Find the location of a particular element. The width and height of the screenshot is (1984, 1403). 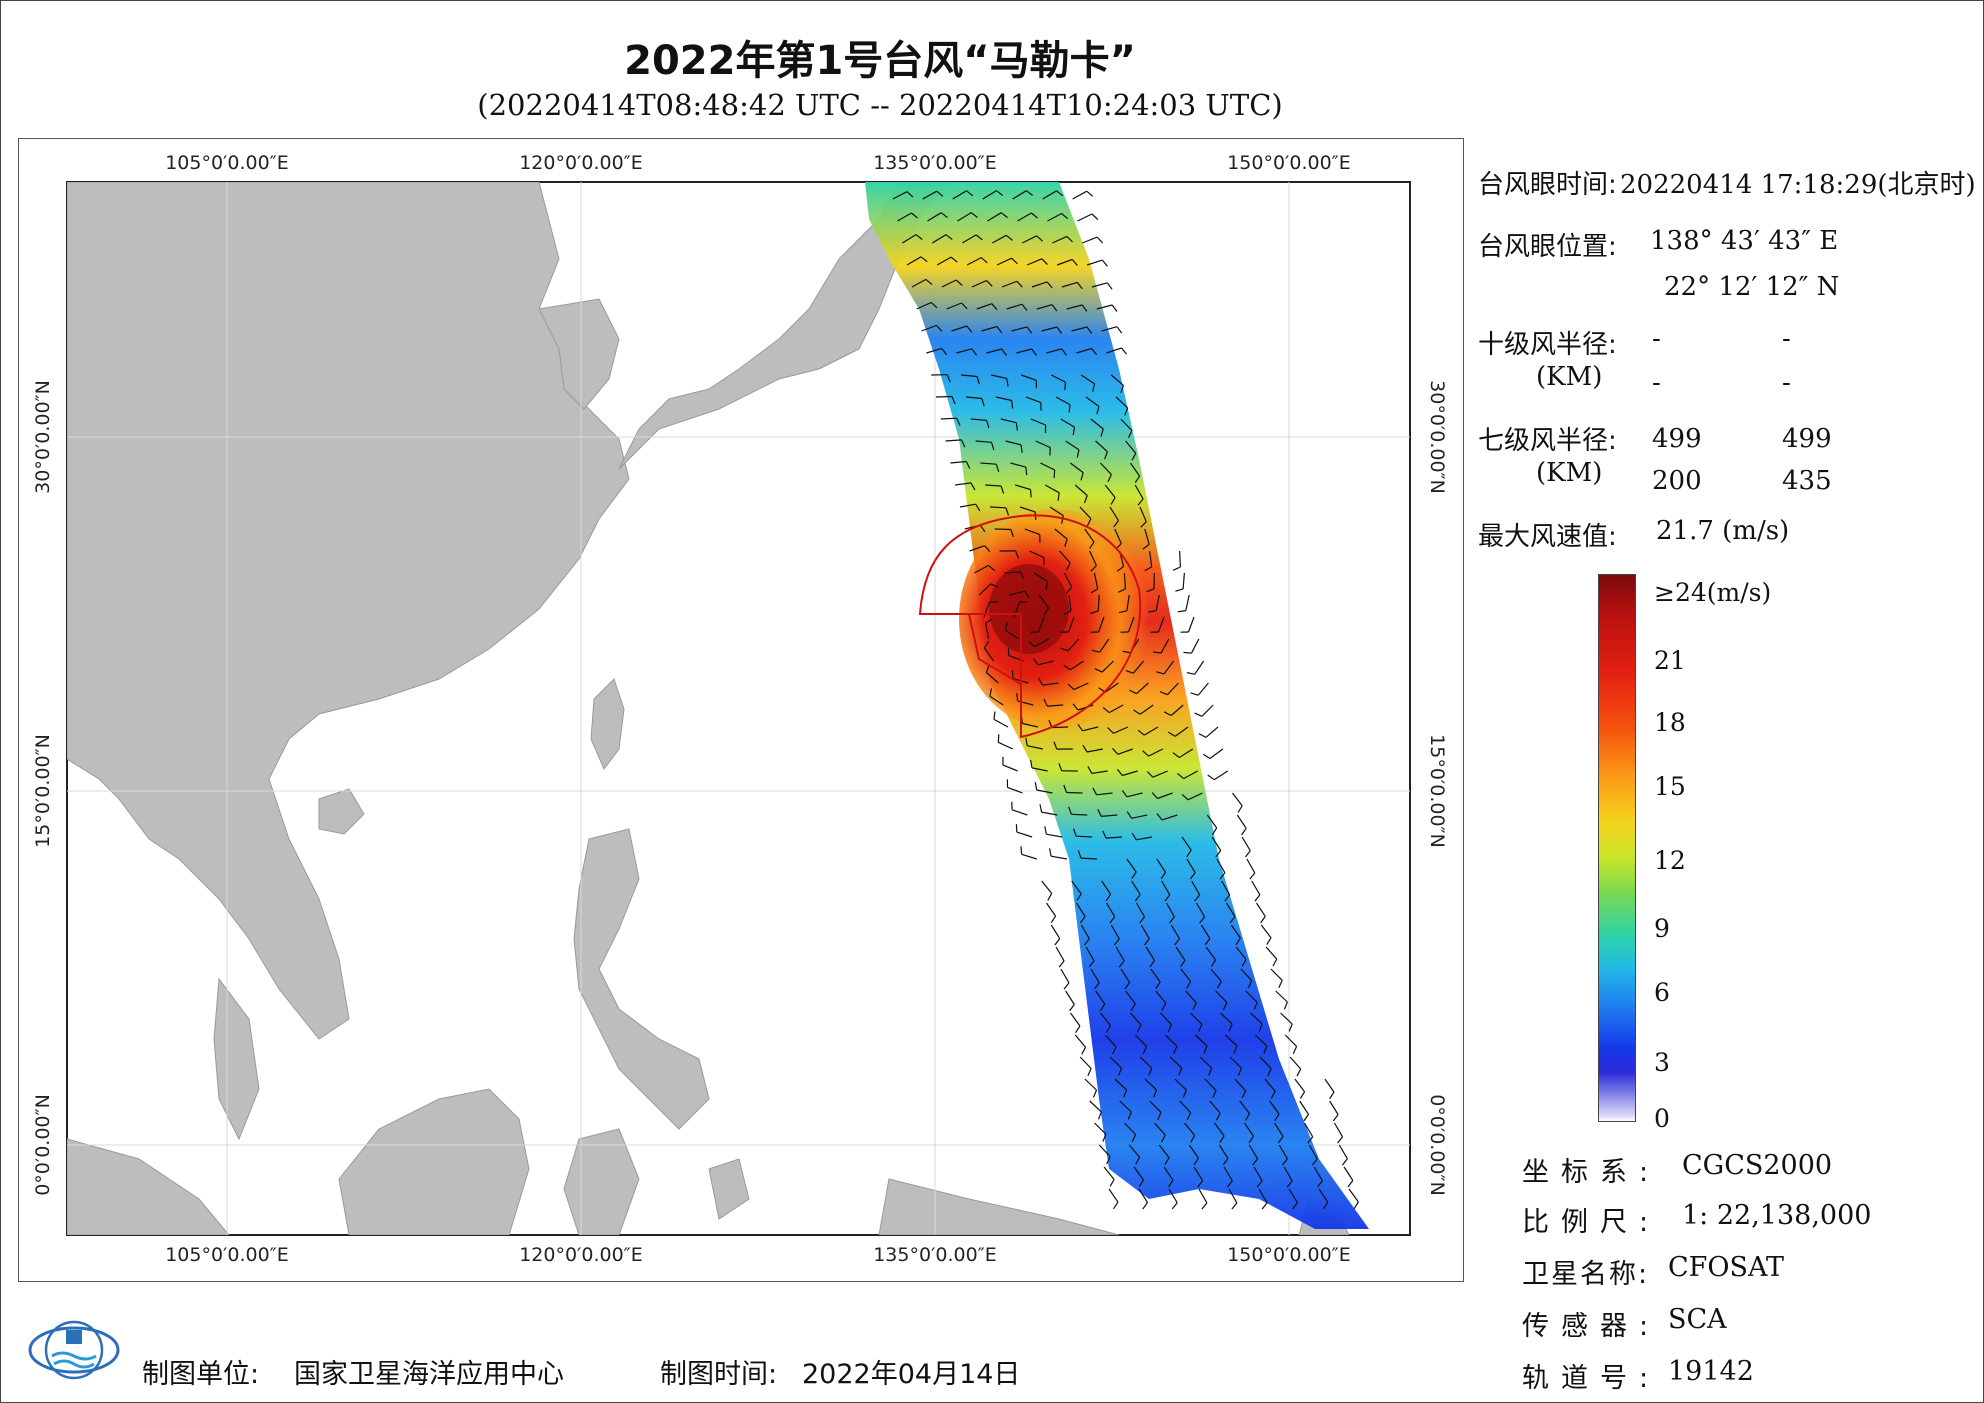

r10-value-3: - is located at coordinates (1656, 383).